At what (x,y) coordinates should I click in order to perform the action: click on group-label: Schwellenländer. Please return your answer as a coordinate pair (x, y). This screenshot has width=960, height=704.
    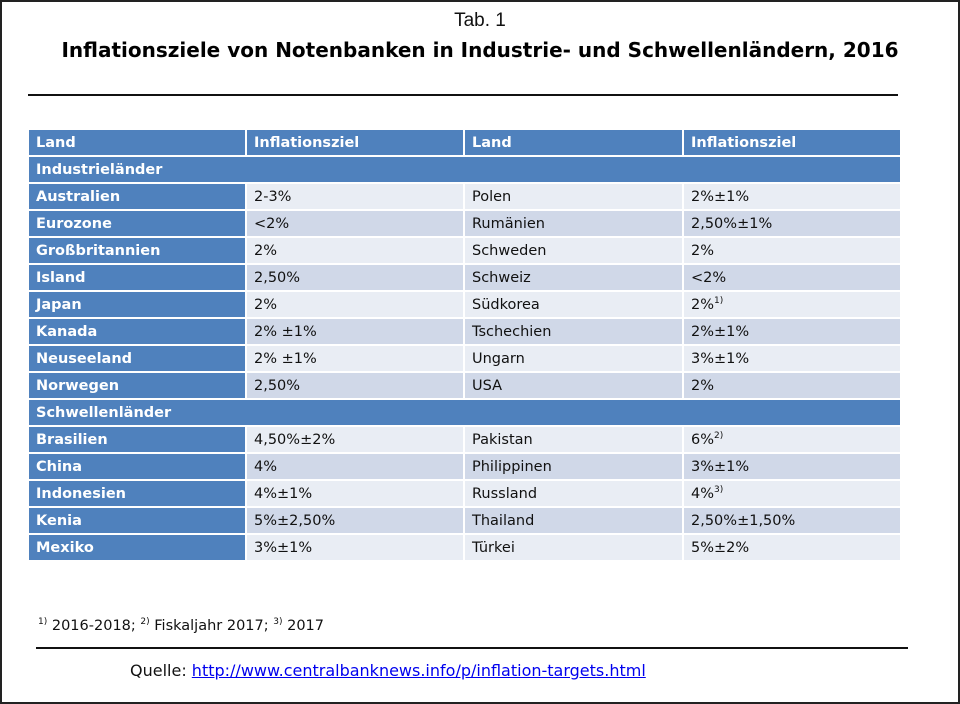
    Looking at the image, I should click on (464, 412).